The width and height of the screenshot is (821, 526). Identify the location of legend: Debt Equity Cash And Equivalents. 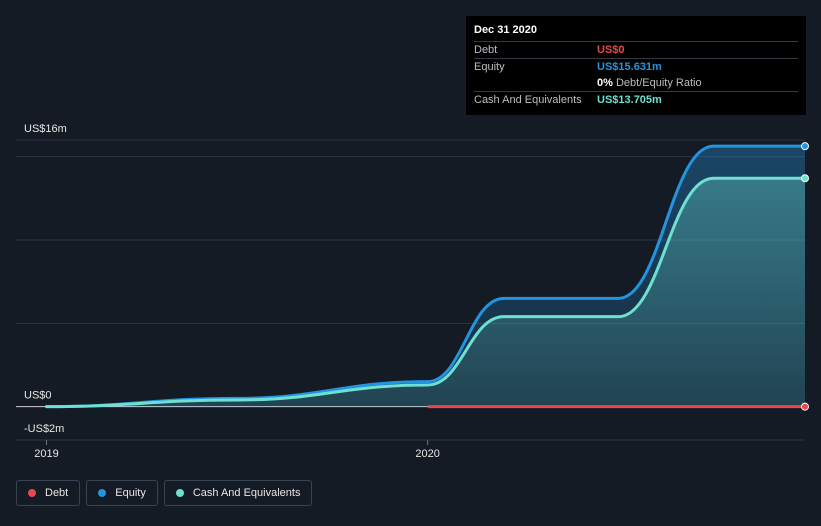
(164, 493).